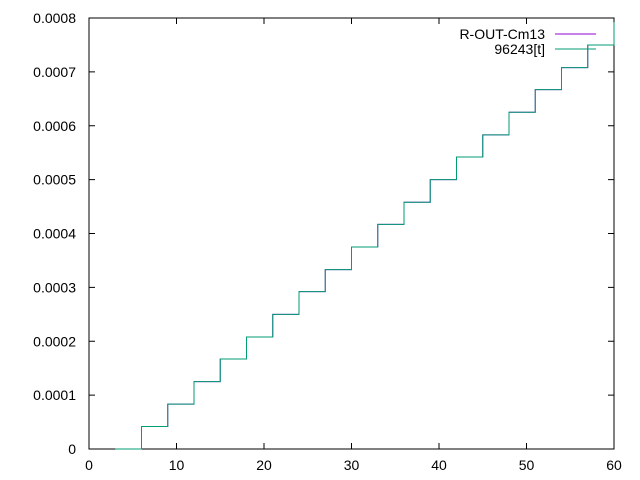 Image resolution: width=640 pixels, height=480 pixels. What do you see at coordinates (72, 449) in the screenshot?
I see `y-tick-label: 0` at bounding box center [72, 449].